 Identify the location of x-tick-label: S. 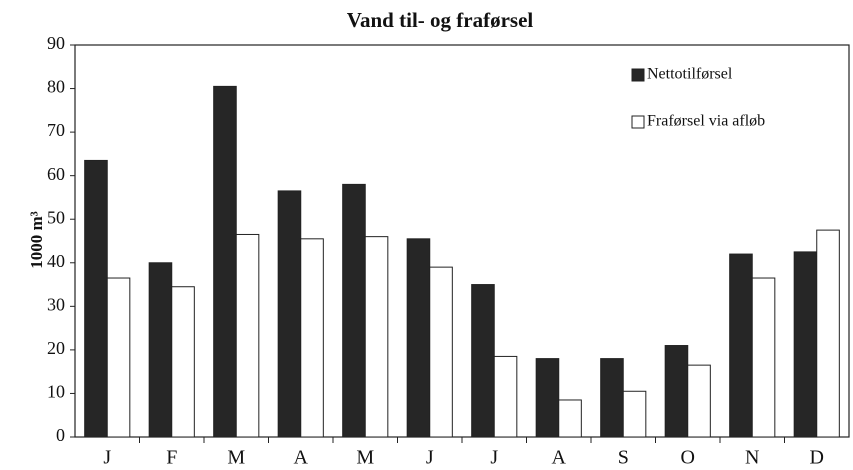
(623, 458).